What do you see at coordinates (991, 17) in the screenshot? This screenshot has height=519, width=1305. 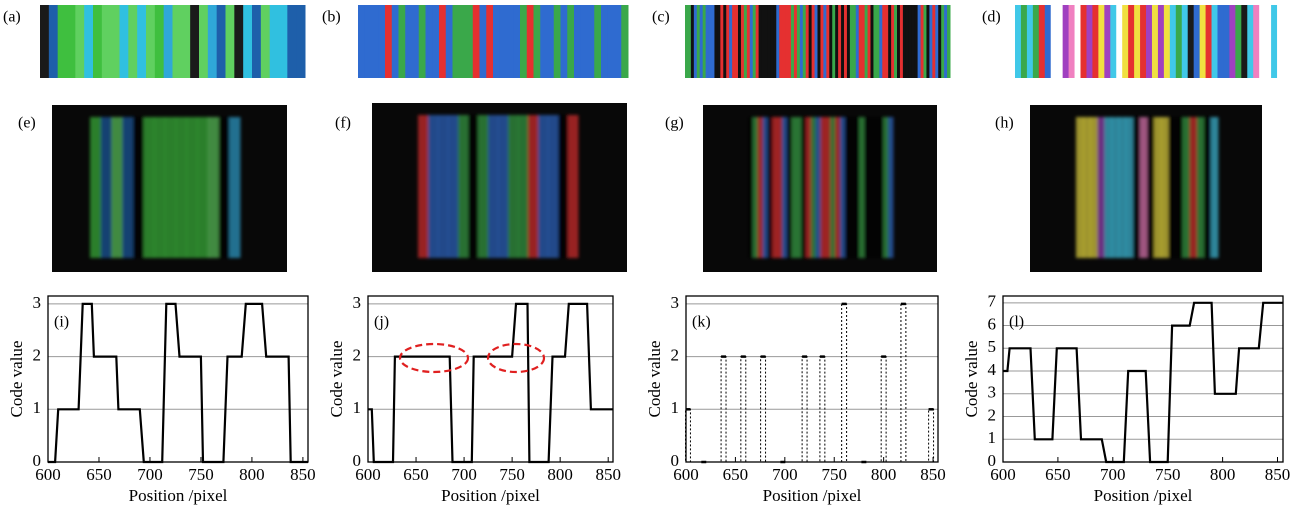 I see `panel-label: (d)` at bounding box center [991, 17].